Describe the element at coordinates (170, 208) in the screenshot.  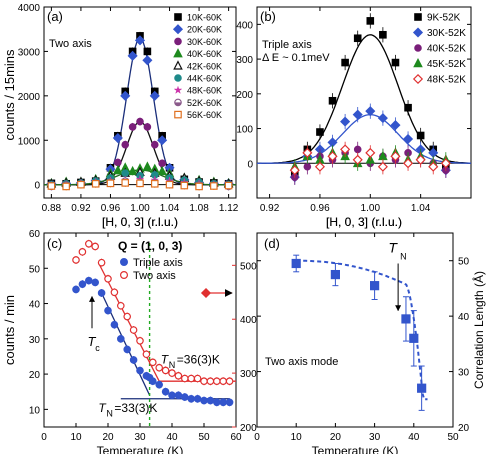
I see `x-tick-label: 1.04` at that location.